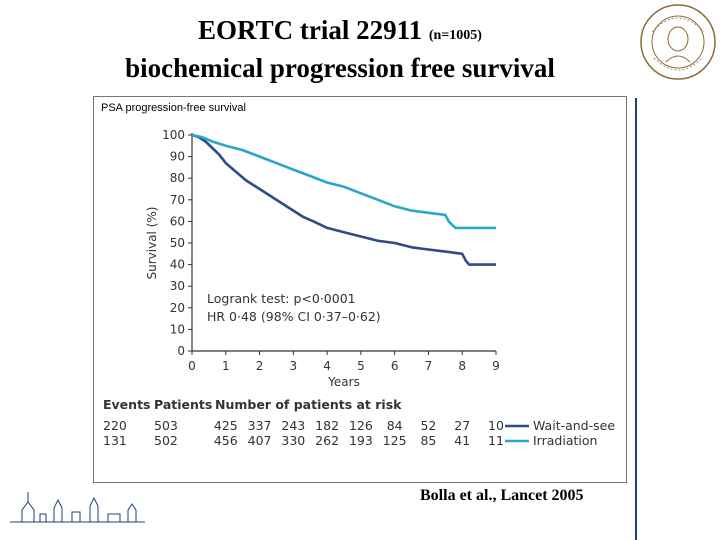 This screenshot has height=540, width=720. What do you see at coordinates (177, 329) in the screenshot?
I see `y-tick-label: 10` at bounding box center [177, 329].